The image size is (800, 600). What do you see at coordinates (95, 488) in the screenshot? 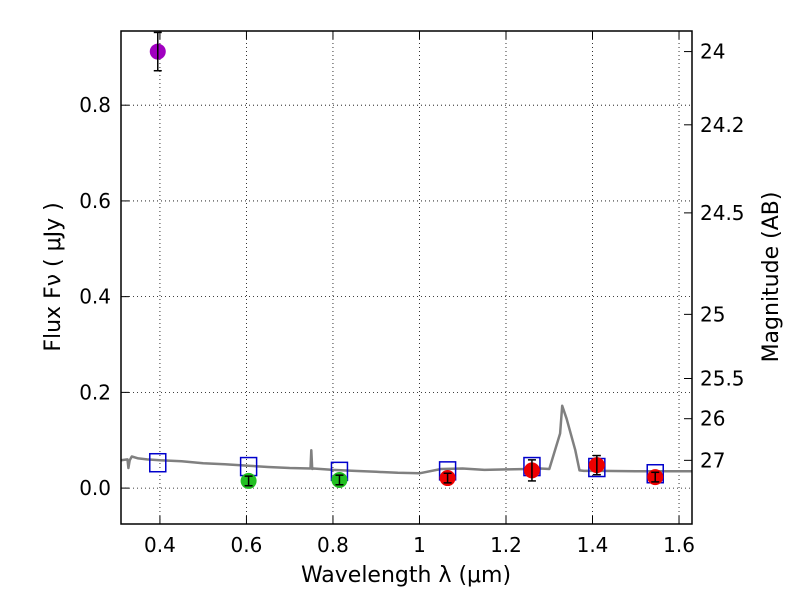
I see `y-tick-label: 0.0` at bounding box center [95, 488].